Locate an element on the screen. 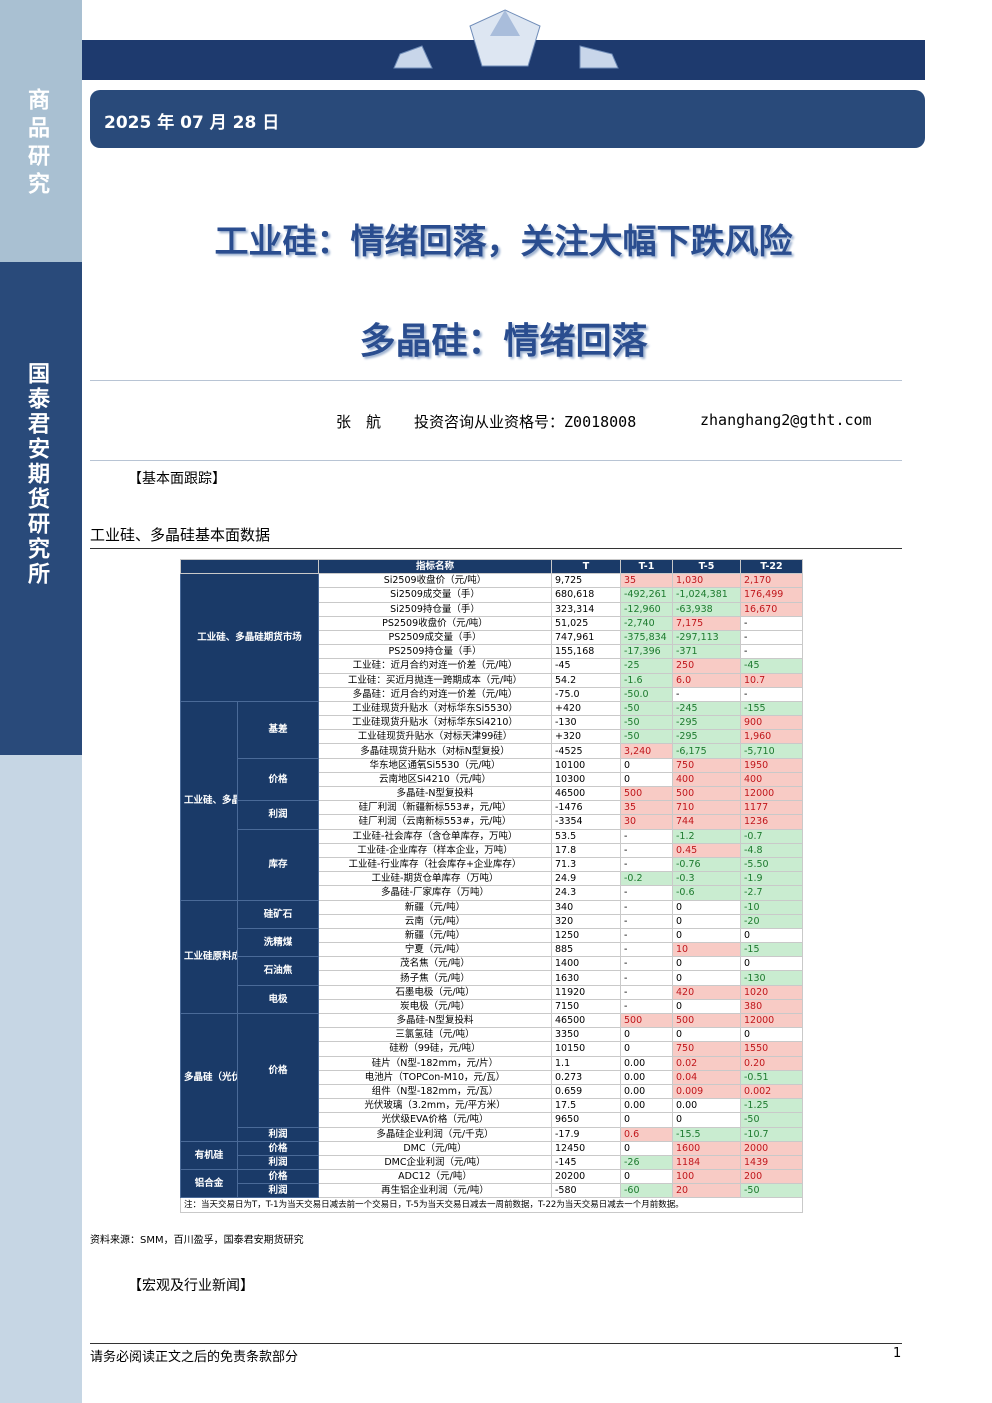 The height and width of the screenshot is (1403, 992). value-cell: 24.3 is located at coordinates (586, 893).